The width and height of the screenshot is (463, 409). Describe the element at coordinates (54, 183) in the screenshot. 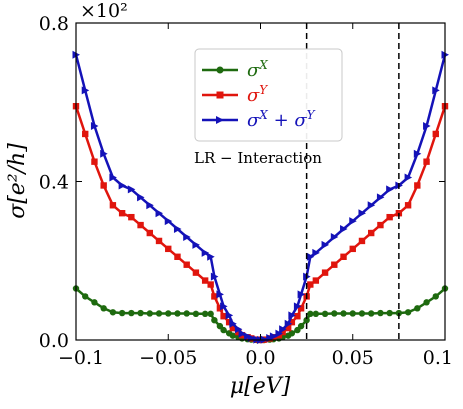

I see `y-tick-label: 0.4` at that location.